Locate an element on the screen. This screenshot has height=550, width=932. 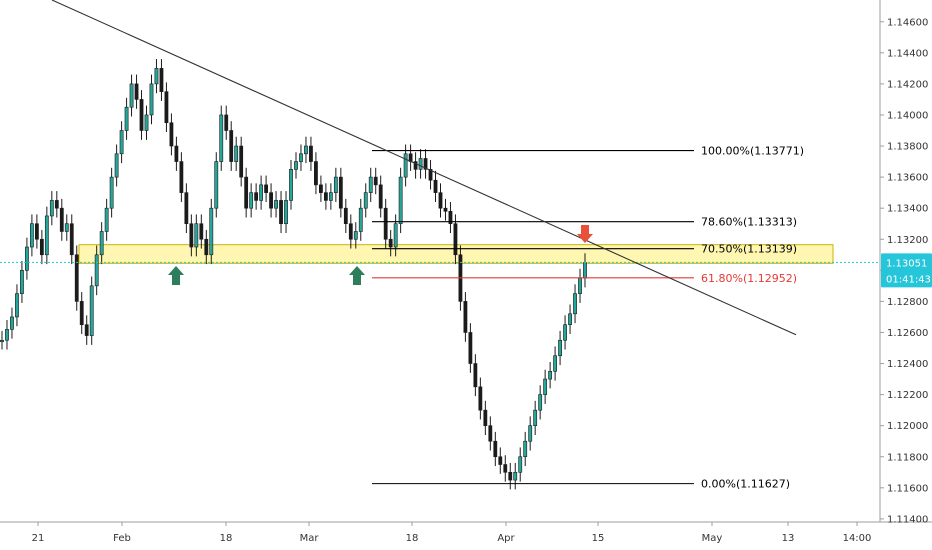
y-tick-label: 1.14200 is located at coordinates (907, 84).